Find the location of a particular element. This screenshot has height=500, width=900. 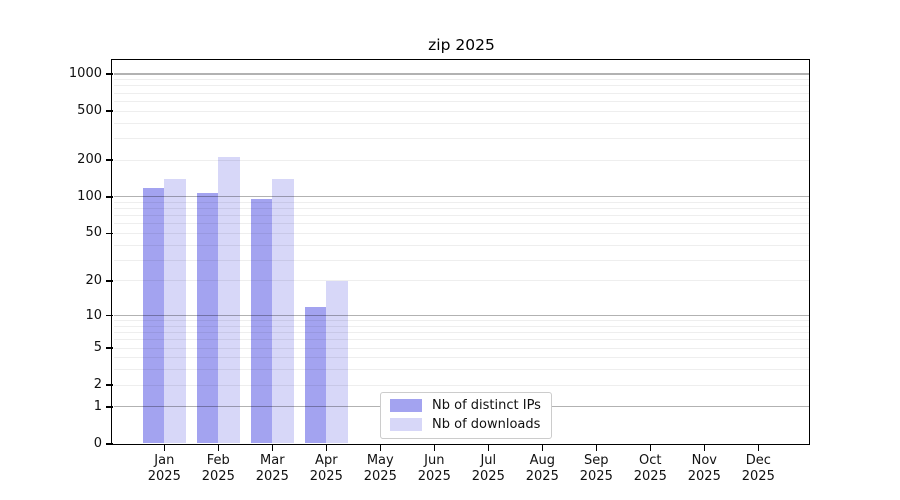

x-tick-month: Jul is located at coordinates (488, 460).